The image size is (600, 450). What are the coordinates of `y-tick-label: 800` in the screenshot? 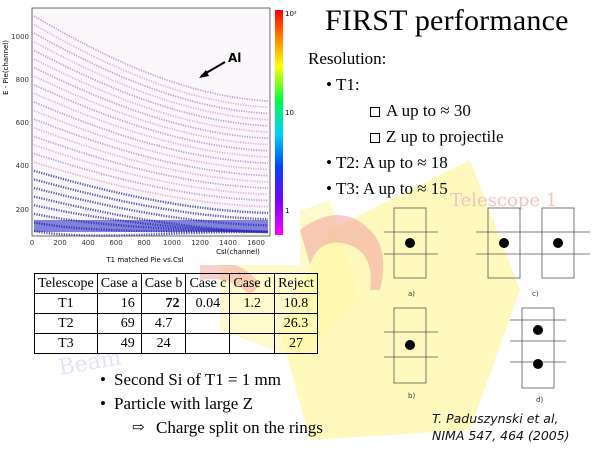 It's located at (22, 80).